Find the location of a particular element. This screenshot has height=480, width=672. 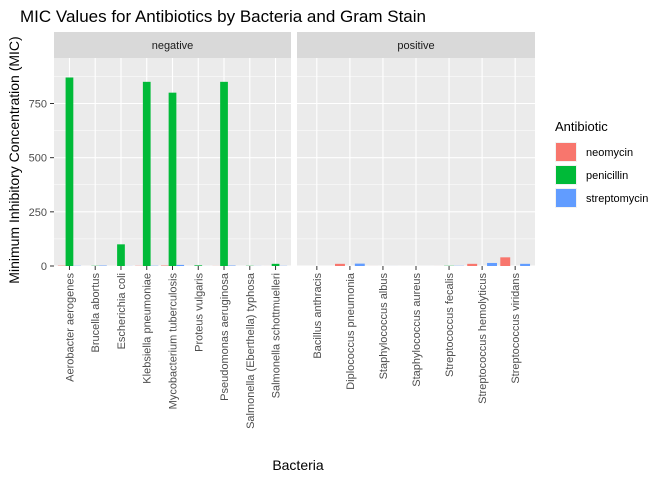

legend-label-streptomycin: streptomycin is located at coordinates (617, 199).